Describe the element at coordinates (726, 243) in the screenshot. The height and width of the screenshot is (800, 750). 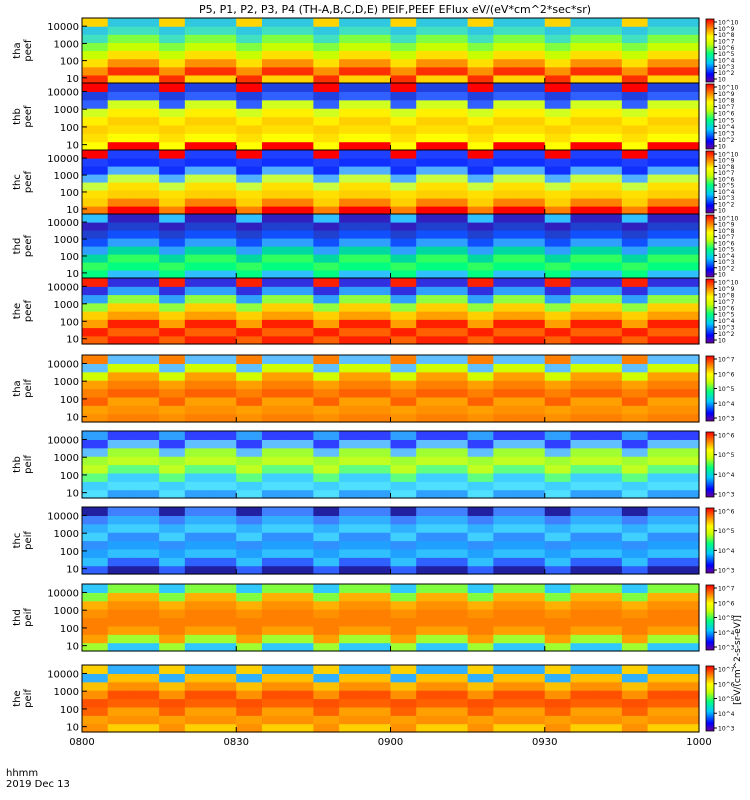
I see `colorbar-tick-label: 10^6` at that location.